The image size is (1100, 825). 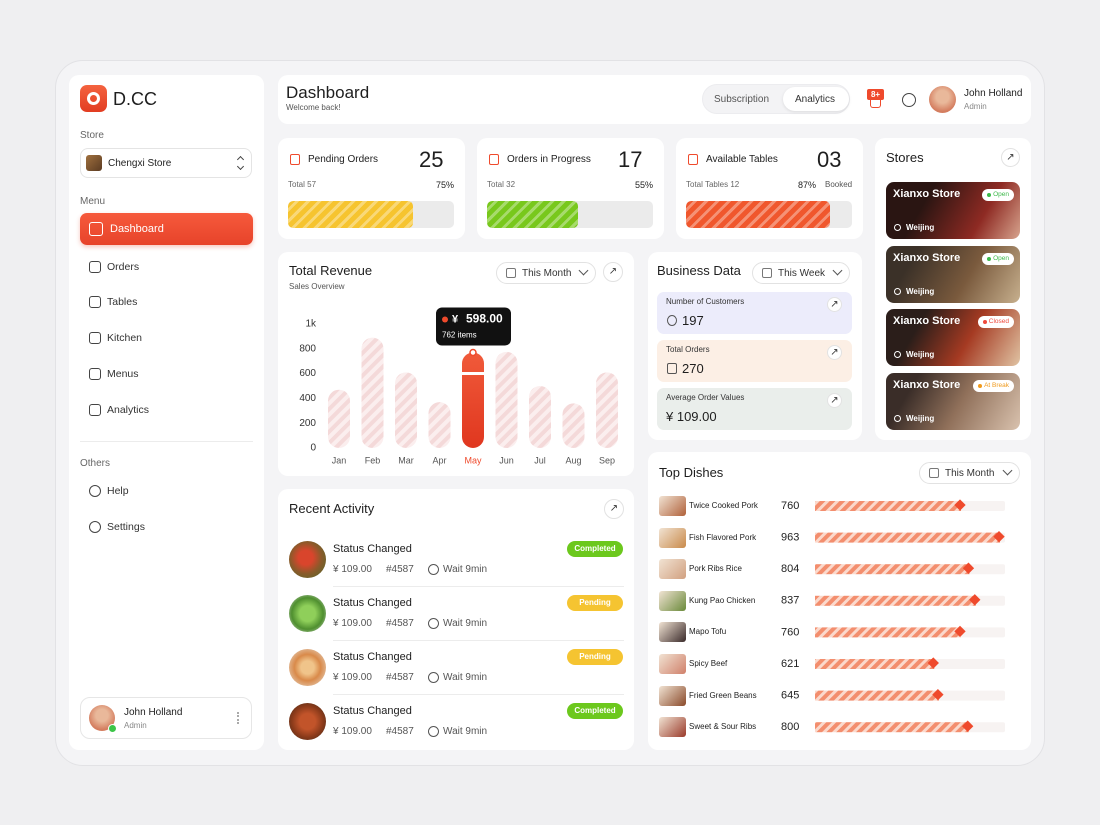 I want to click on tab-active: Analytics, so click(x=816, y=99).